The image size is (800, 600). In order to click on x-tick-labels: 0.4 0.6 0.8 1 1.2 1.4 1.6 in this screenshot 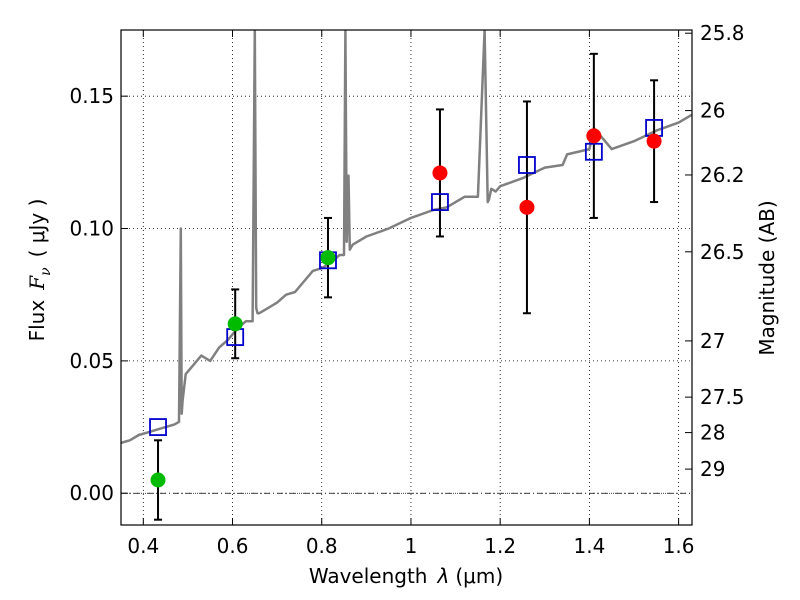, I will do `click(410, 546)`.